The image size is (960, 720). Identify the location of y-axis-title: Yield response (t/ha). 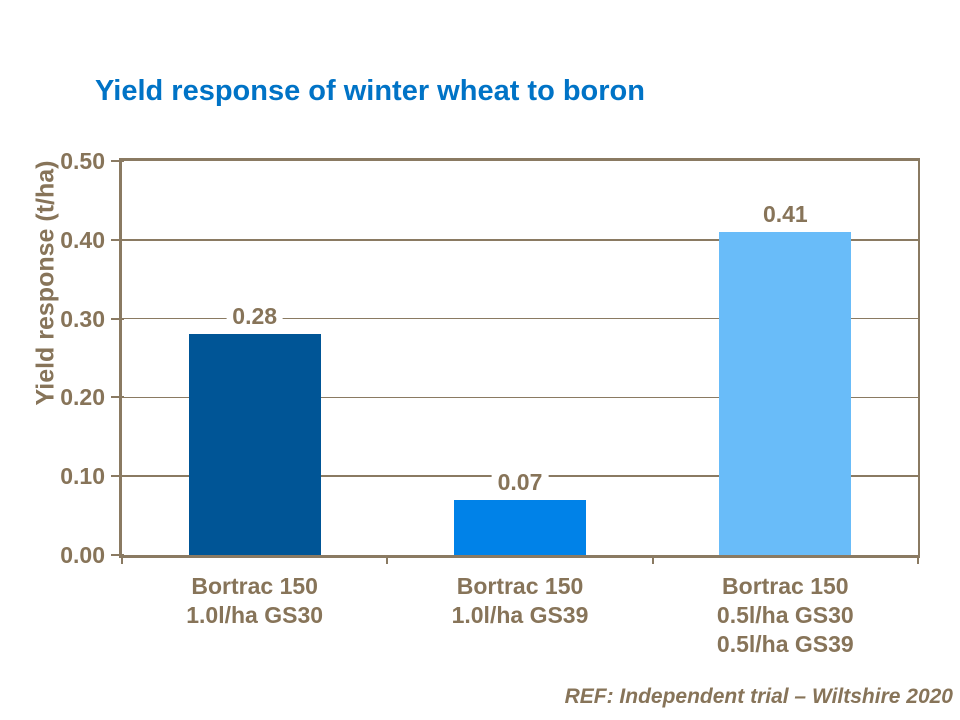
(45, 283).